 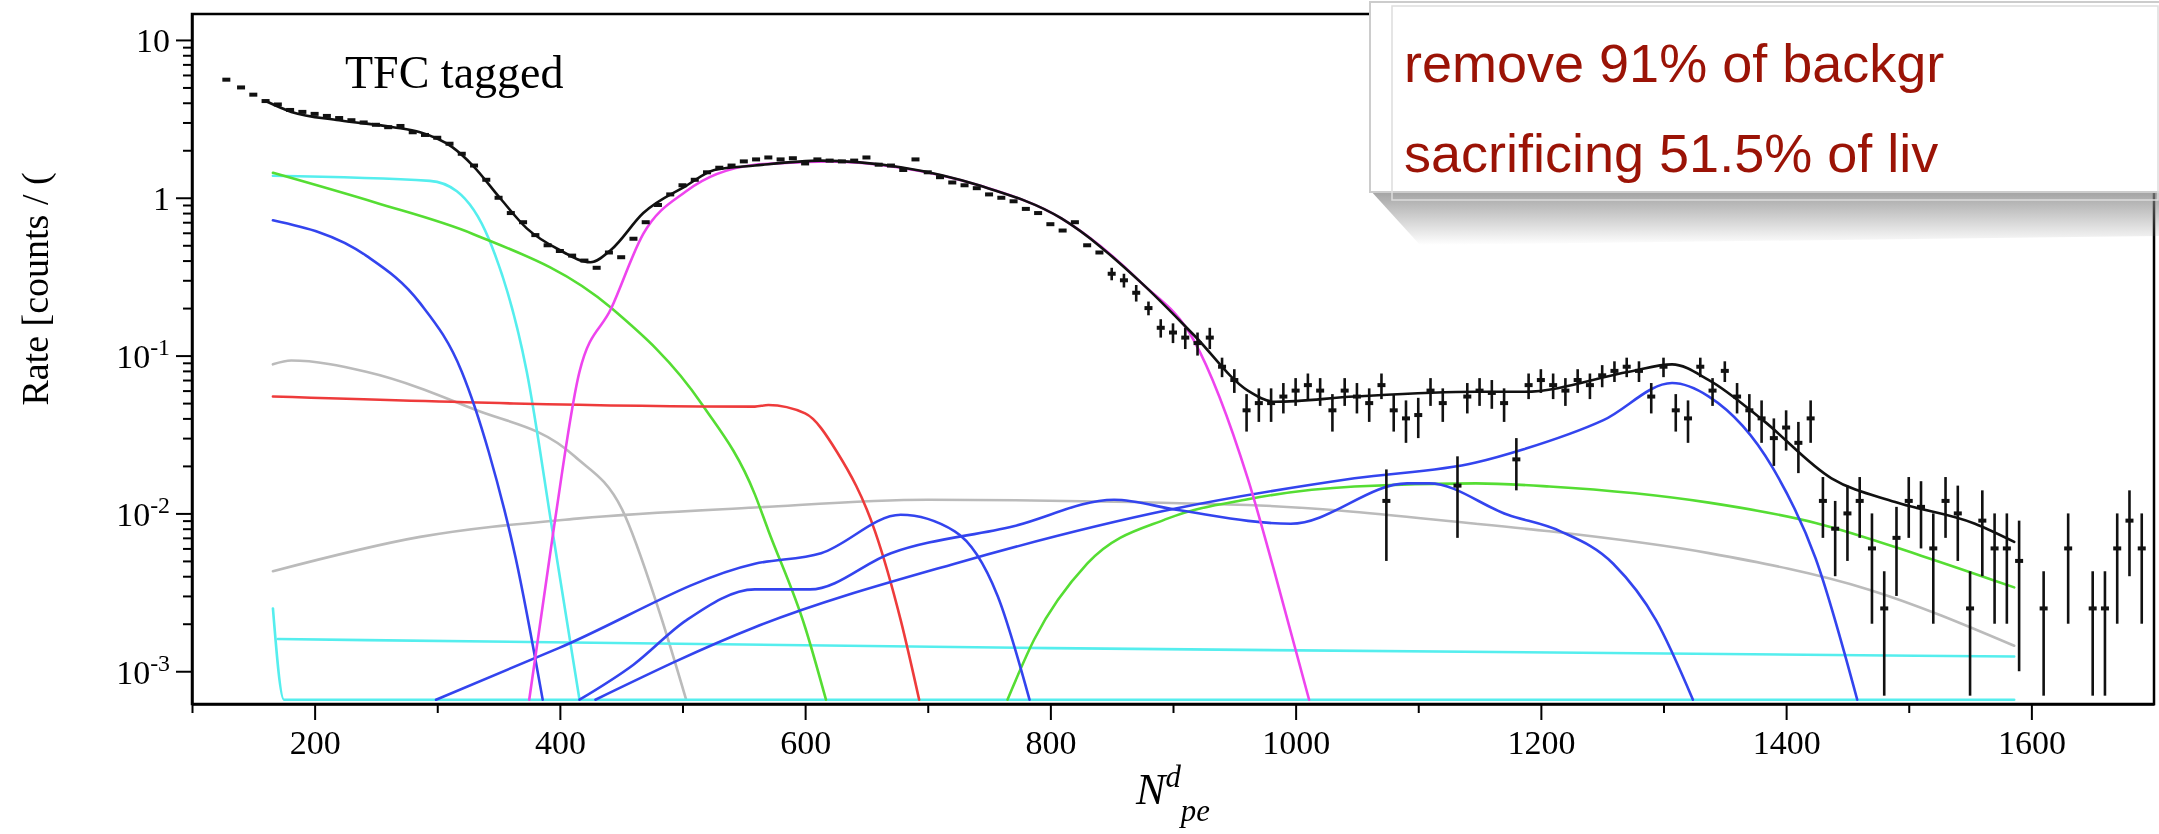 What do you see at coordinates (1674, 63) in the screenshot?
I see `annotation: remove 91% of backgr` at bounding box center [1674, 63].